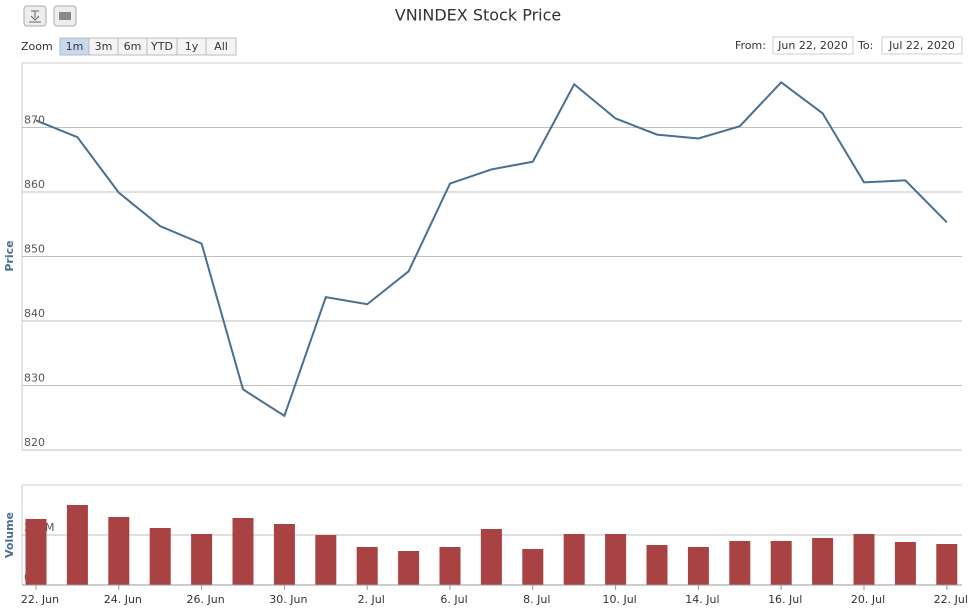 The height and width of the screenshot is (611, 969). What do you see at coordinates (785, 599) in the screenshot?
I see `x-tick-label: 16. Jul` at bounding box center [785, 599].